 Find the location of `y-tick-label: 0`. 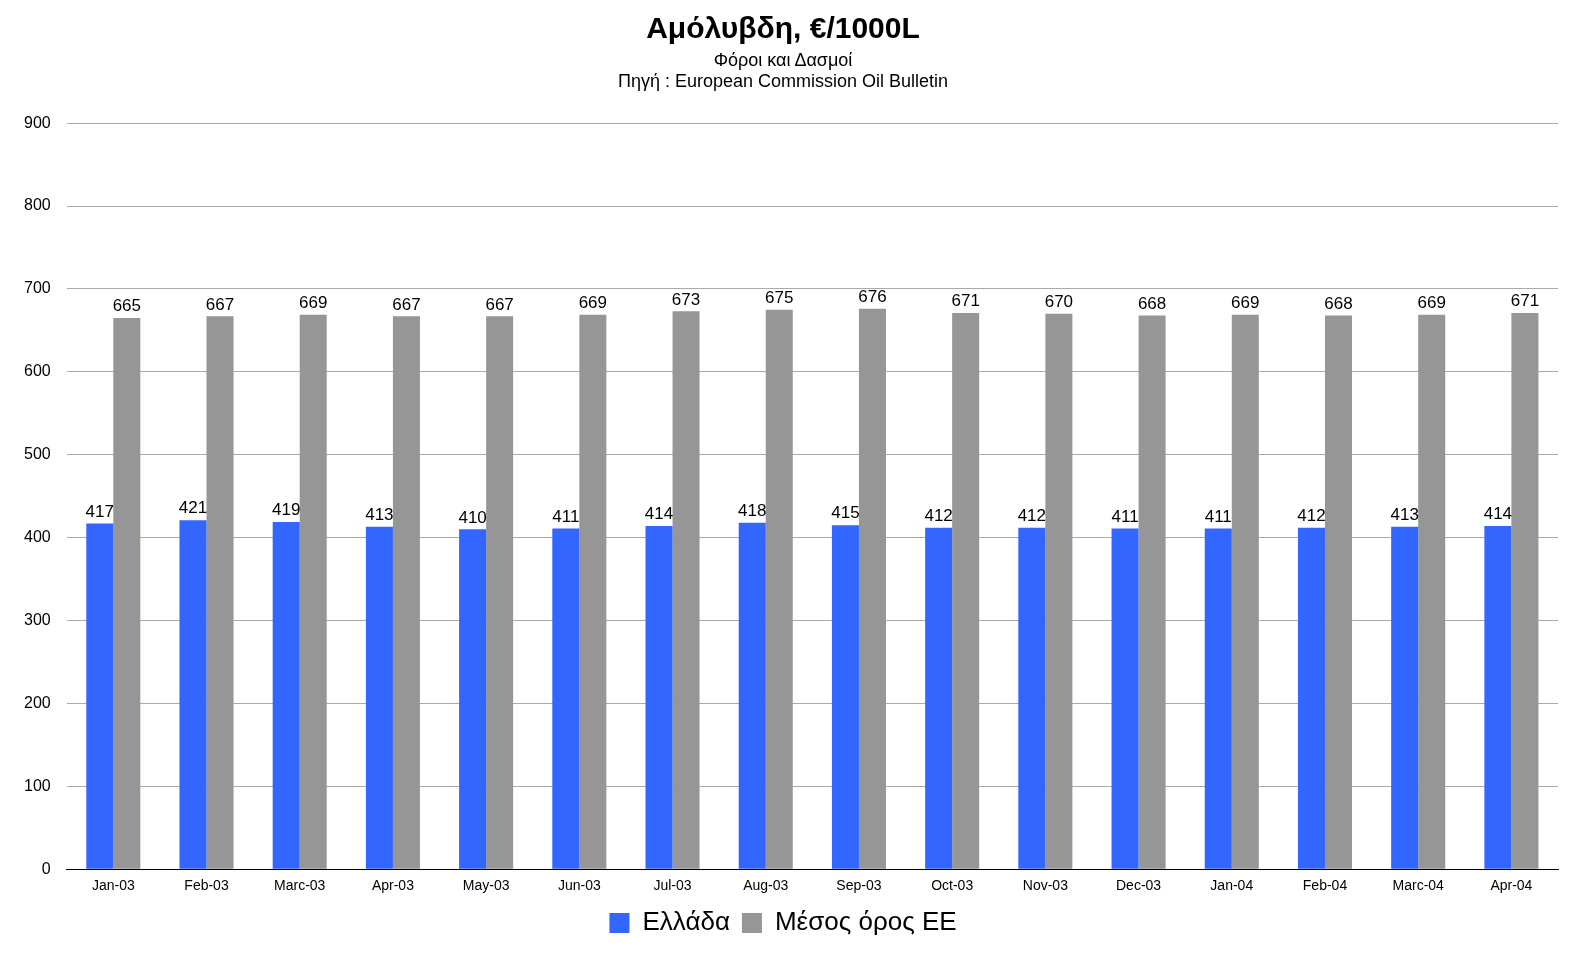

y-tick-label: 0 is located at coordinates (46, 868).